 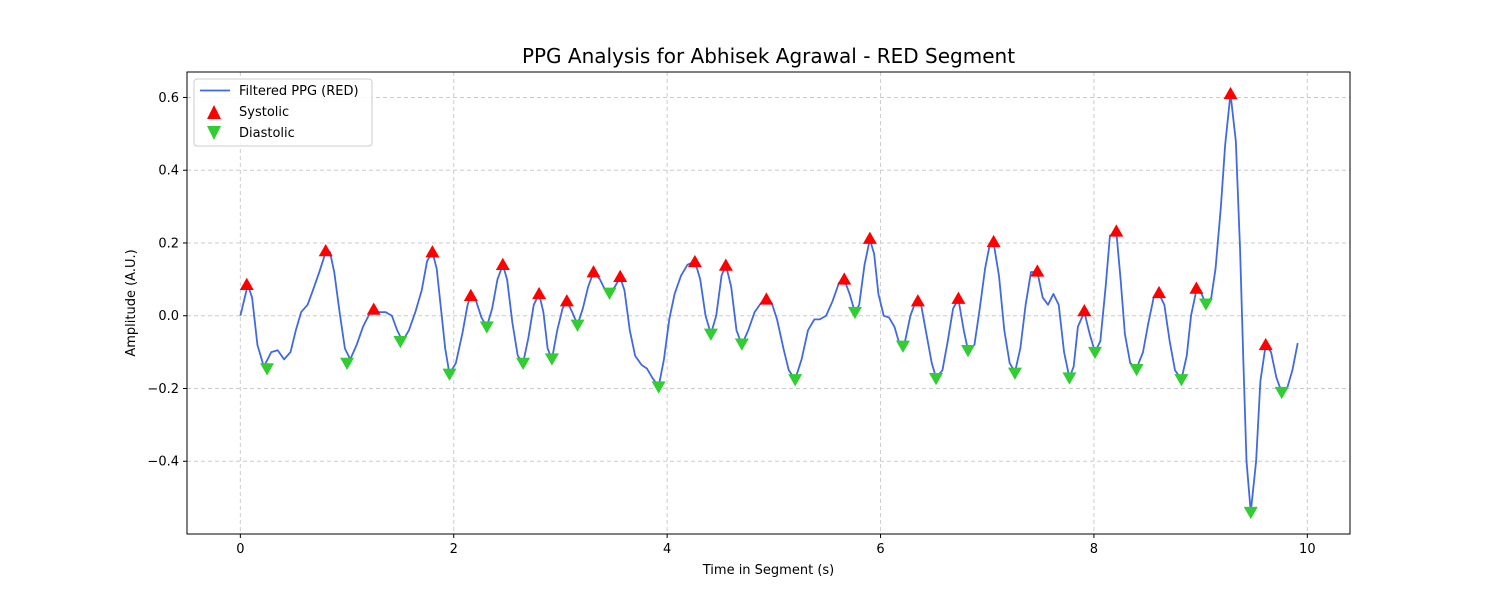 I want to click on legend: Filtered PPG (RED) Systolic Diastolic, so click(x=283, y=112).